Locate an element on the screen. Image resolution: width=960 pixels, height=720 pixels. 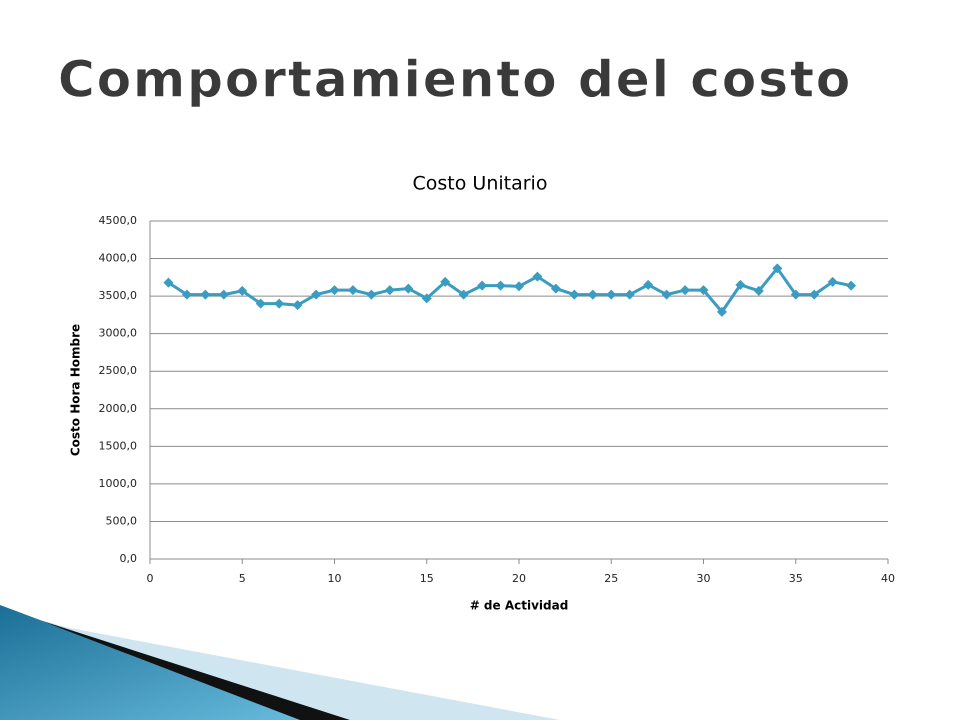
x-tick-label: 40 is located at coordinates (888, 578).